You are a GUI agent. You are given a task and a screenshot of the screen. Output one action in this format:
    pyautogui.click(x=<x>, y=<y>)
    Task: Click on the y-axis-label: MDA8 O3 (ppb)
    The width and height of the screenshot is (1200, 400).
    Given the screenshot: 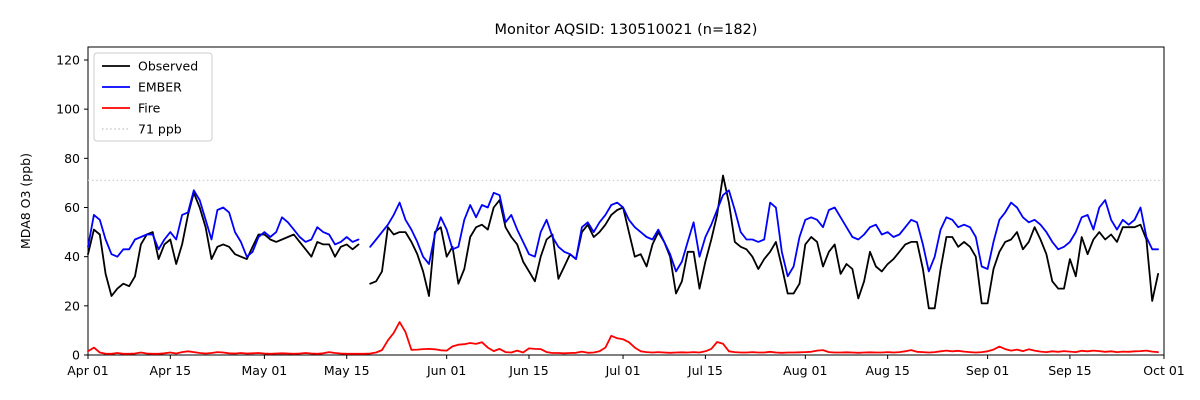 What is the action you would take?
    pyautogui.click(x=25, y=201)
    